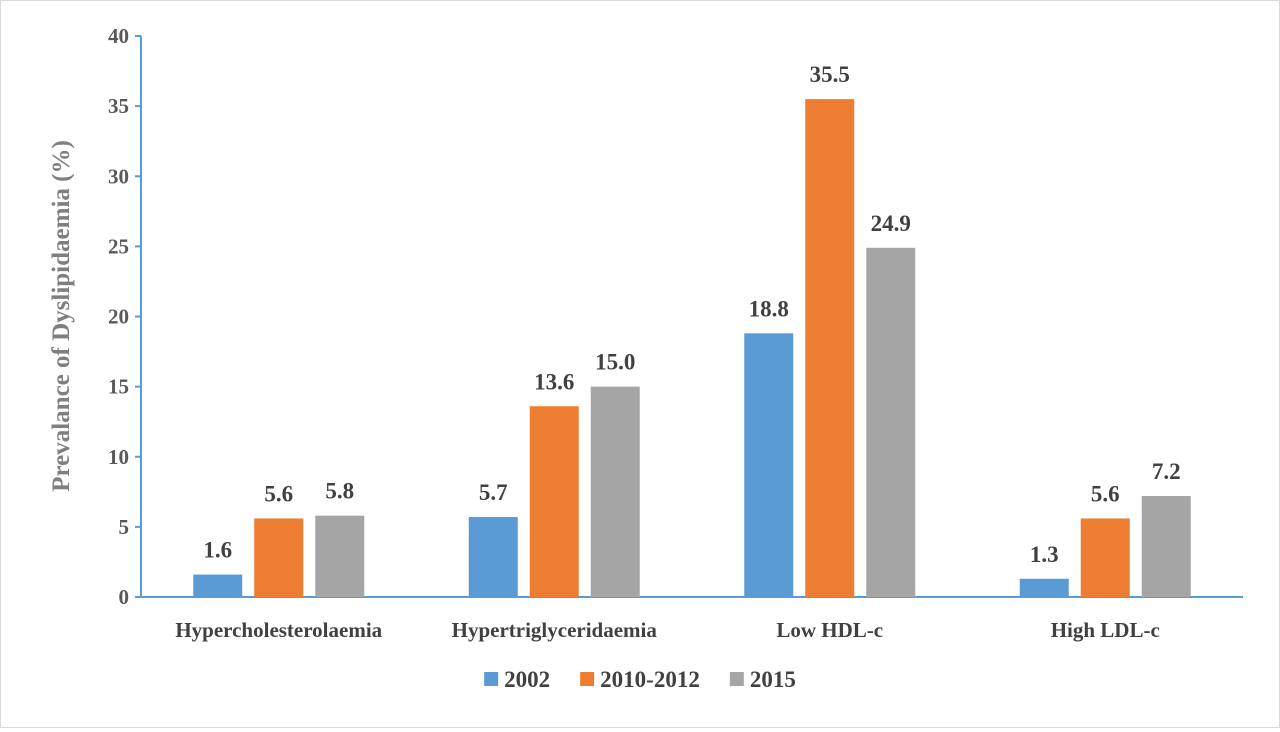  I want to click on x-tick-label: Hypercholesterolaemia, so click(278, 630).